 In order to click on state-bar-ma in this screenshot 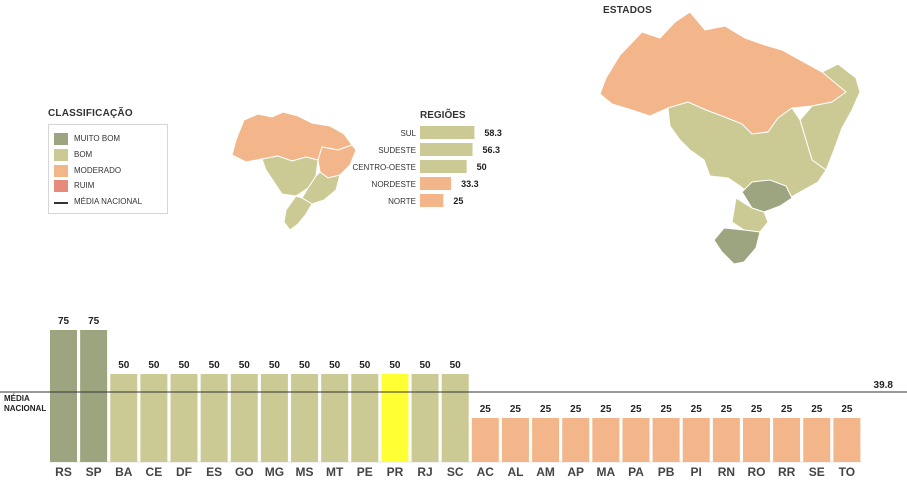, I will do `click(606, 440)`.